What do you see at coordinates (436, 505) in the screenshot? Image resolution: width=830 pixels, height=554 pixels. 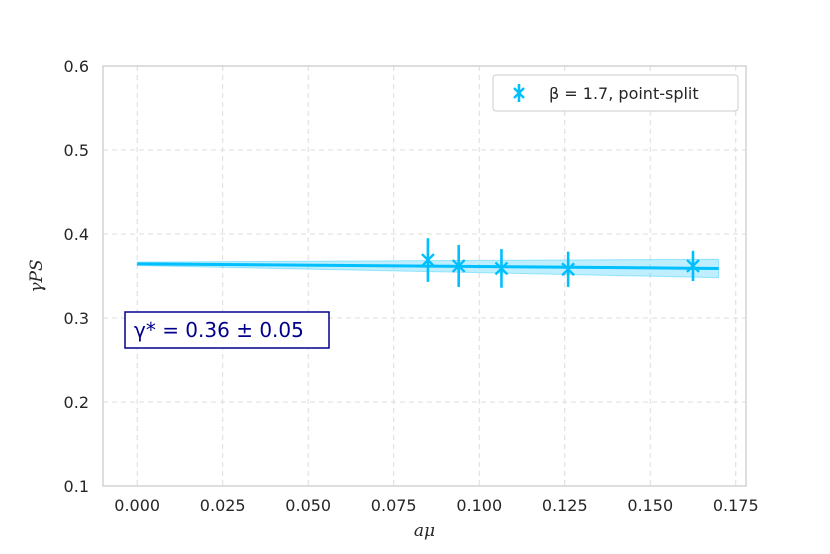 I see `x-axis-ticks: 0.000 0.025 0.050 0.075 0.100 0.125 0.150 0.175` at bounding box center [436, 505].